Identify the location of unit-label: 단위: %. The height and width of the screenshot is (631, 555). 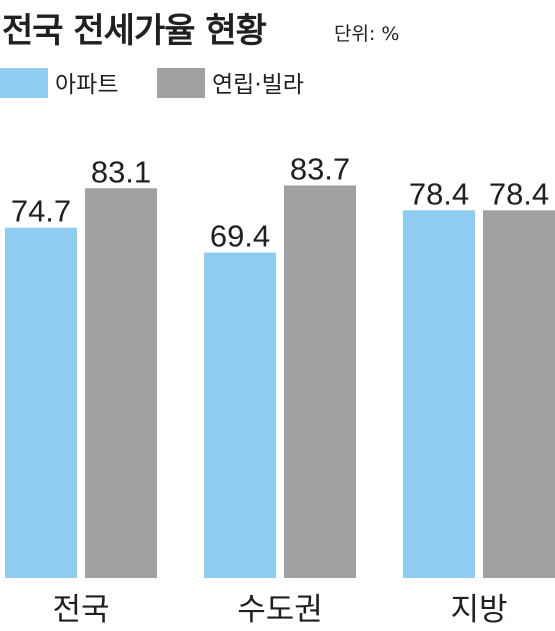
(366, 34).